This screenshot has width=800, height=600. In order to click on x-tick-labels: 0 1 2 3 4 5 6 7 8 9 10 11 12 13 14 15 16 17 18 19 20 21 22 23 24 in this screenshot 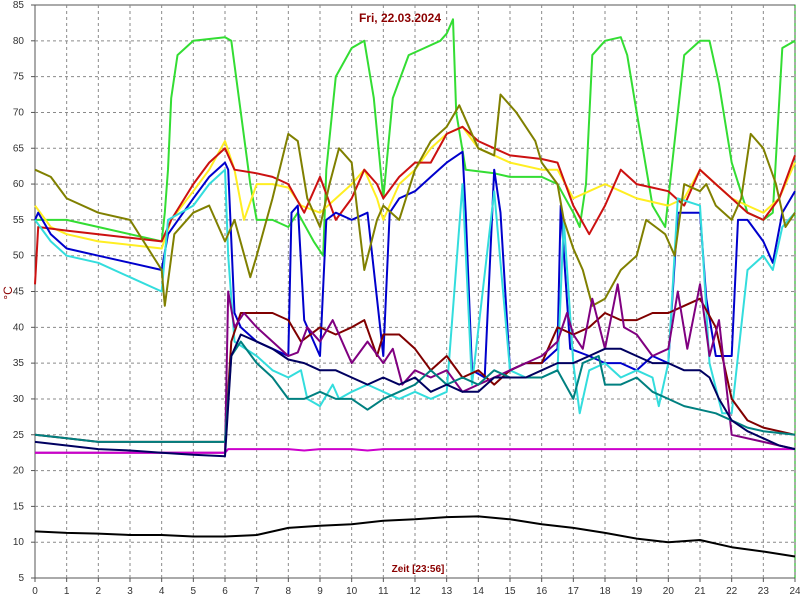, I will do `click(416, 587)`.